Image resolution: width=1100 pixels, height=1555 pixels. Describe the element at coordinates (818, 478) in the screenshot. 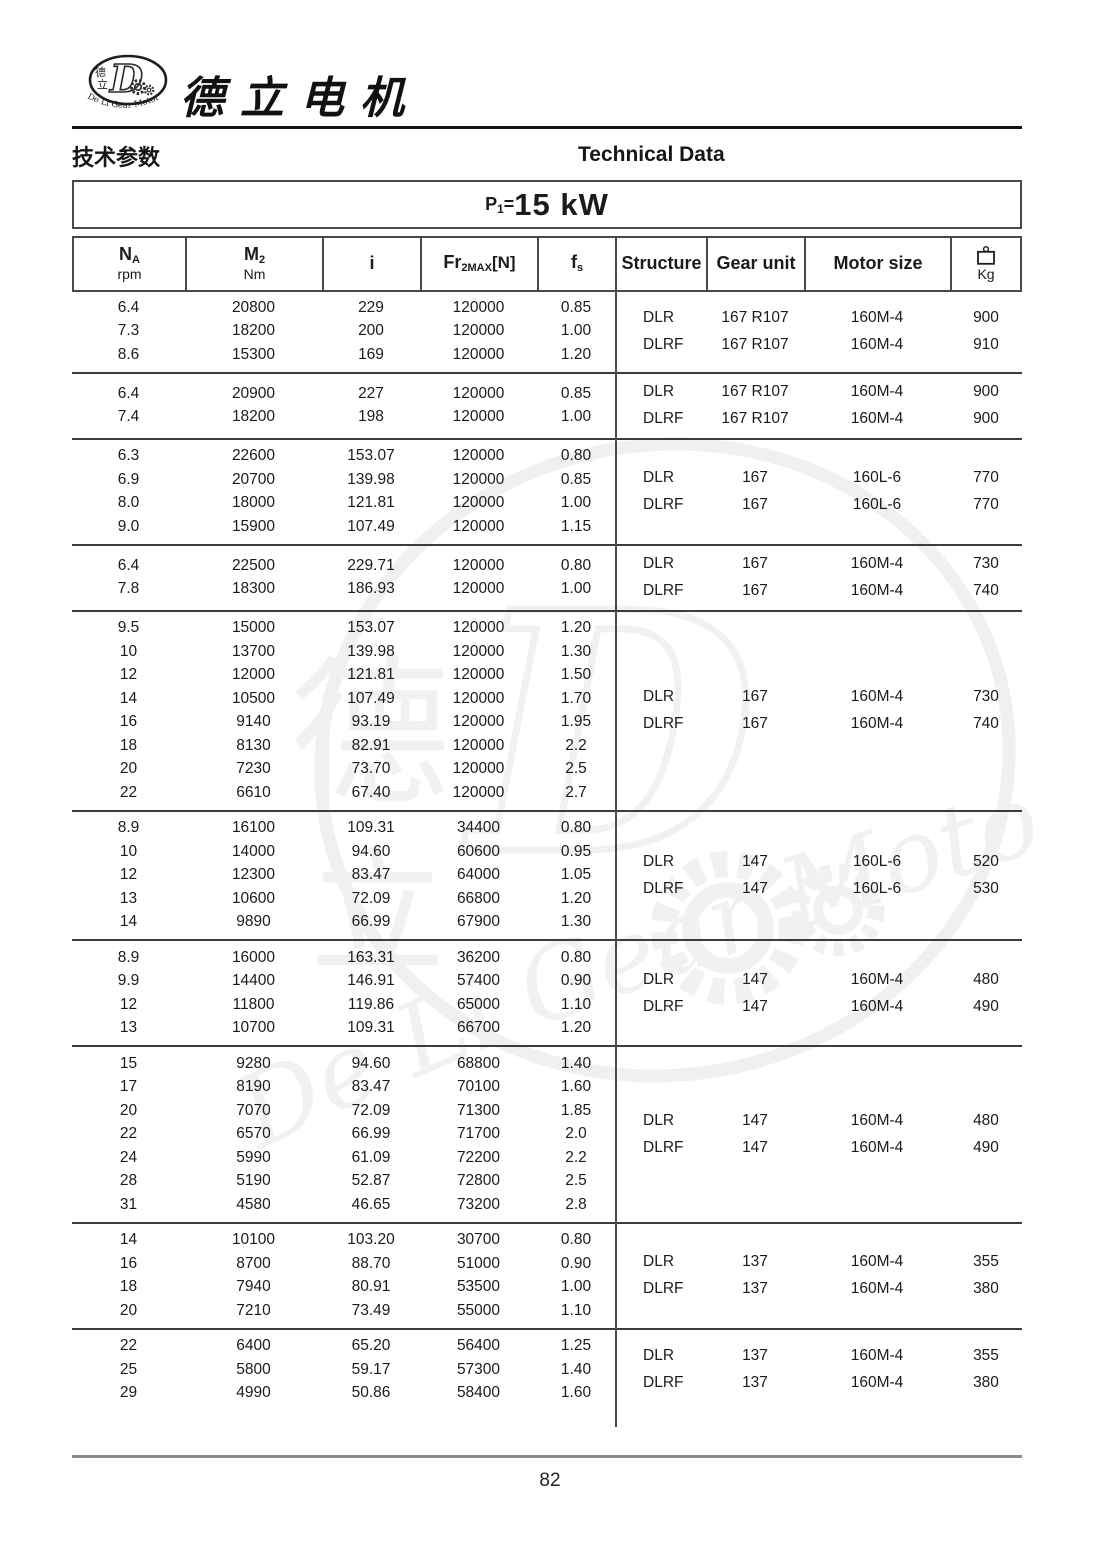

I see `variant-row: DLR 167 160L-6 770` at that location.